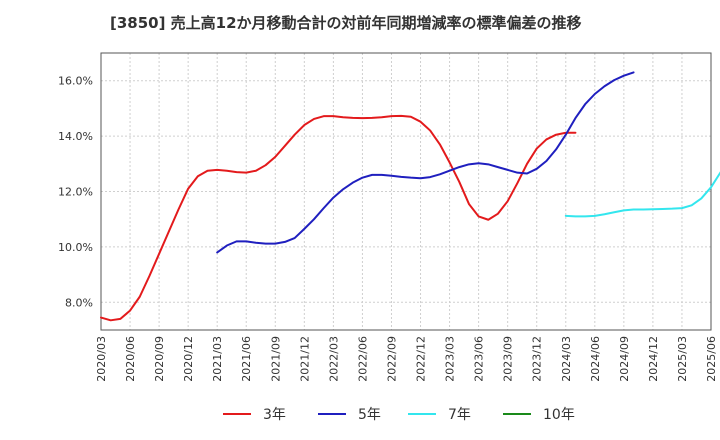 This screenshot has height=440, width=720. Describe the element at coordinates (508, 359) in the screenshot. I see `x-tick-label: 2023/09` at that location.